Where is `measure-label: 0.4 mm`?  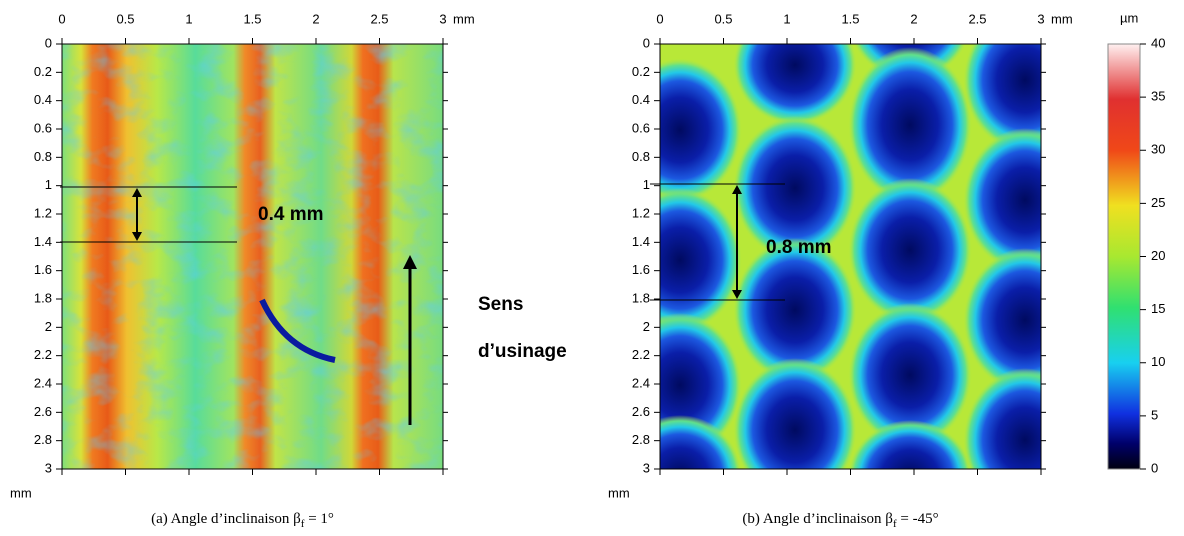 measure-label: 0.4 mm is located at coordinates (290, 214).